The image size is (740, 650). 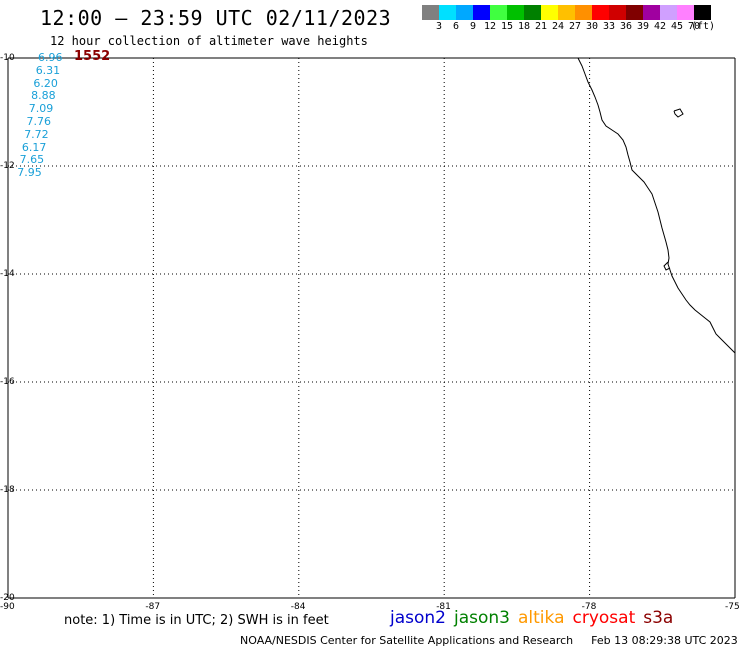 I want to click on wave-height-value: 7.65, so click(x=32, y=160).